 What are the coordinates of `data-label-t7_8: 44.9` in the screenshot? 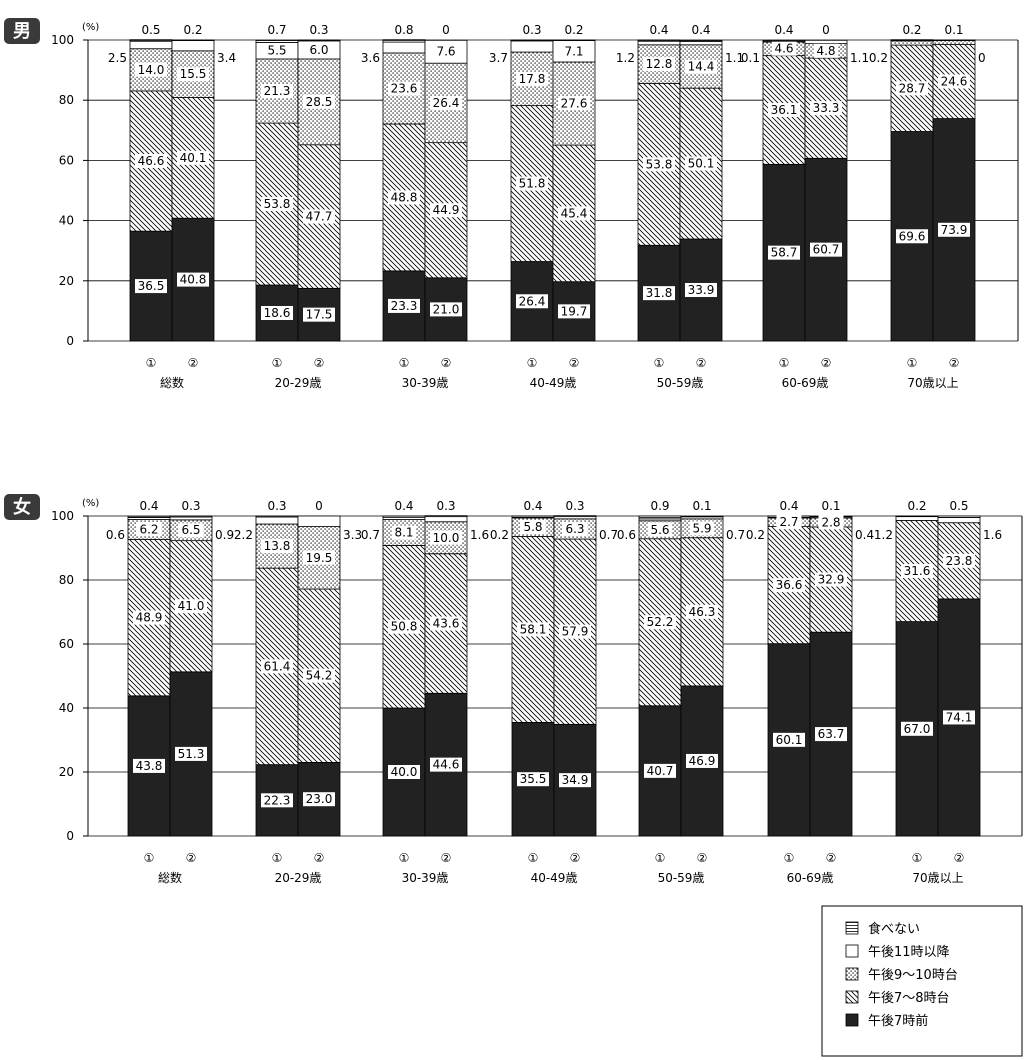 It's located at (446, 210).